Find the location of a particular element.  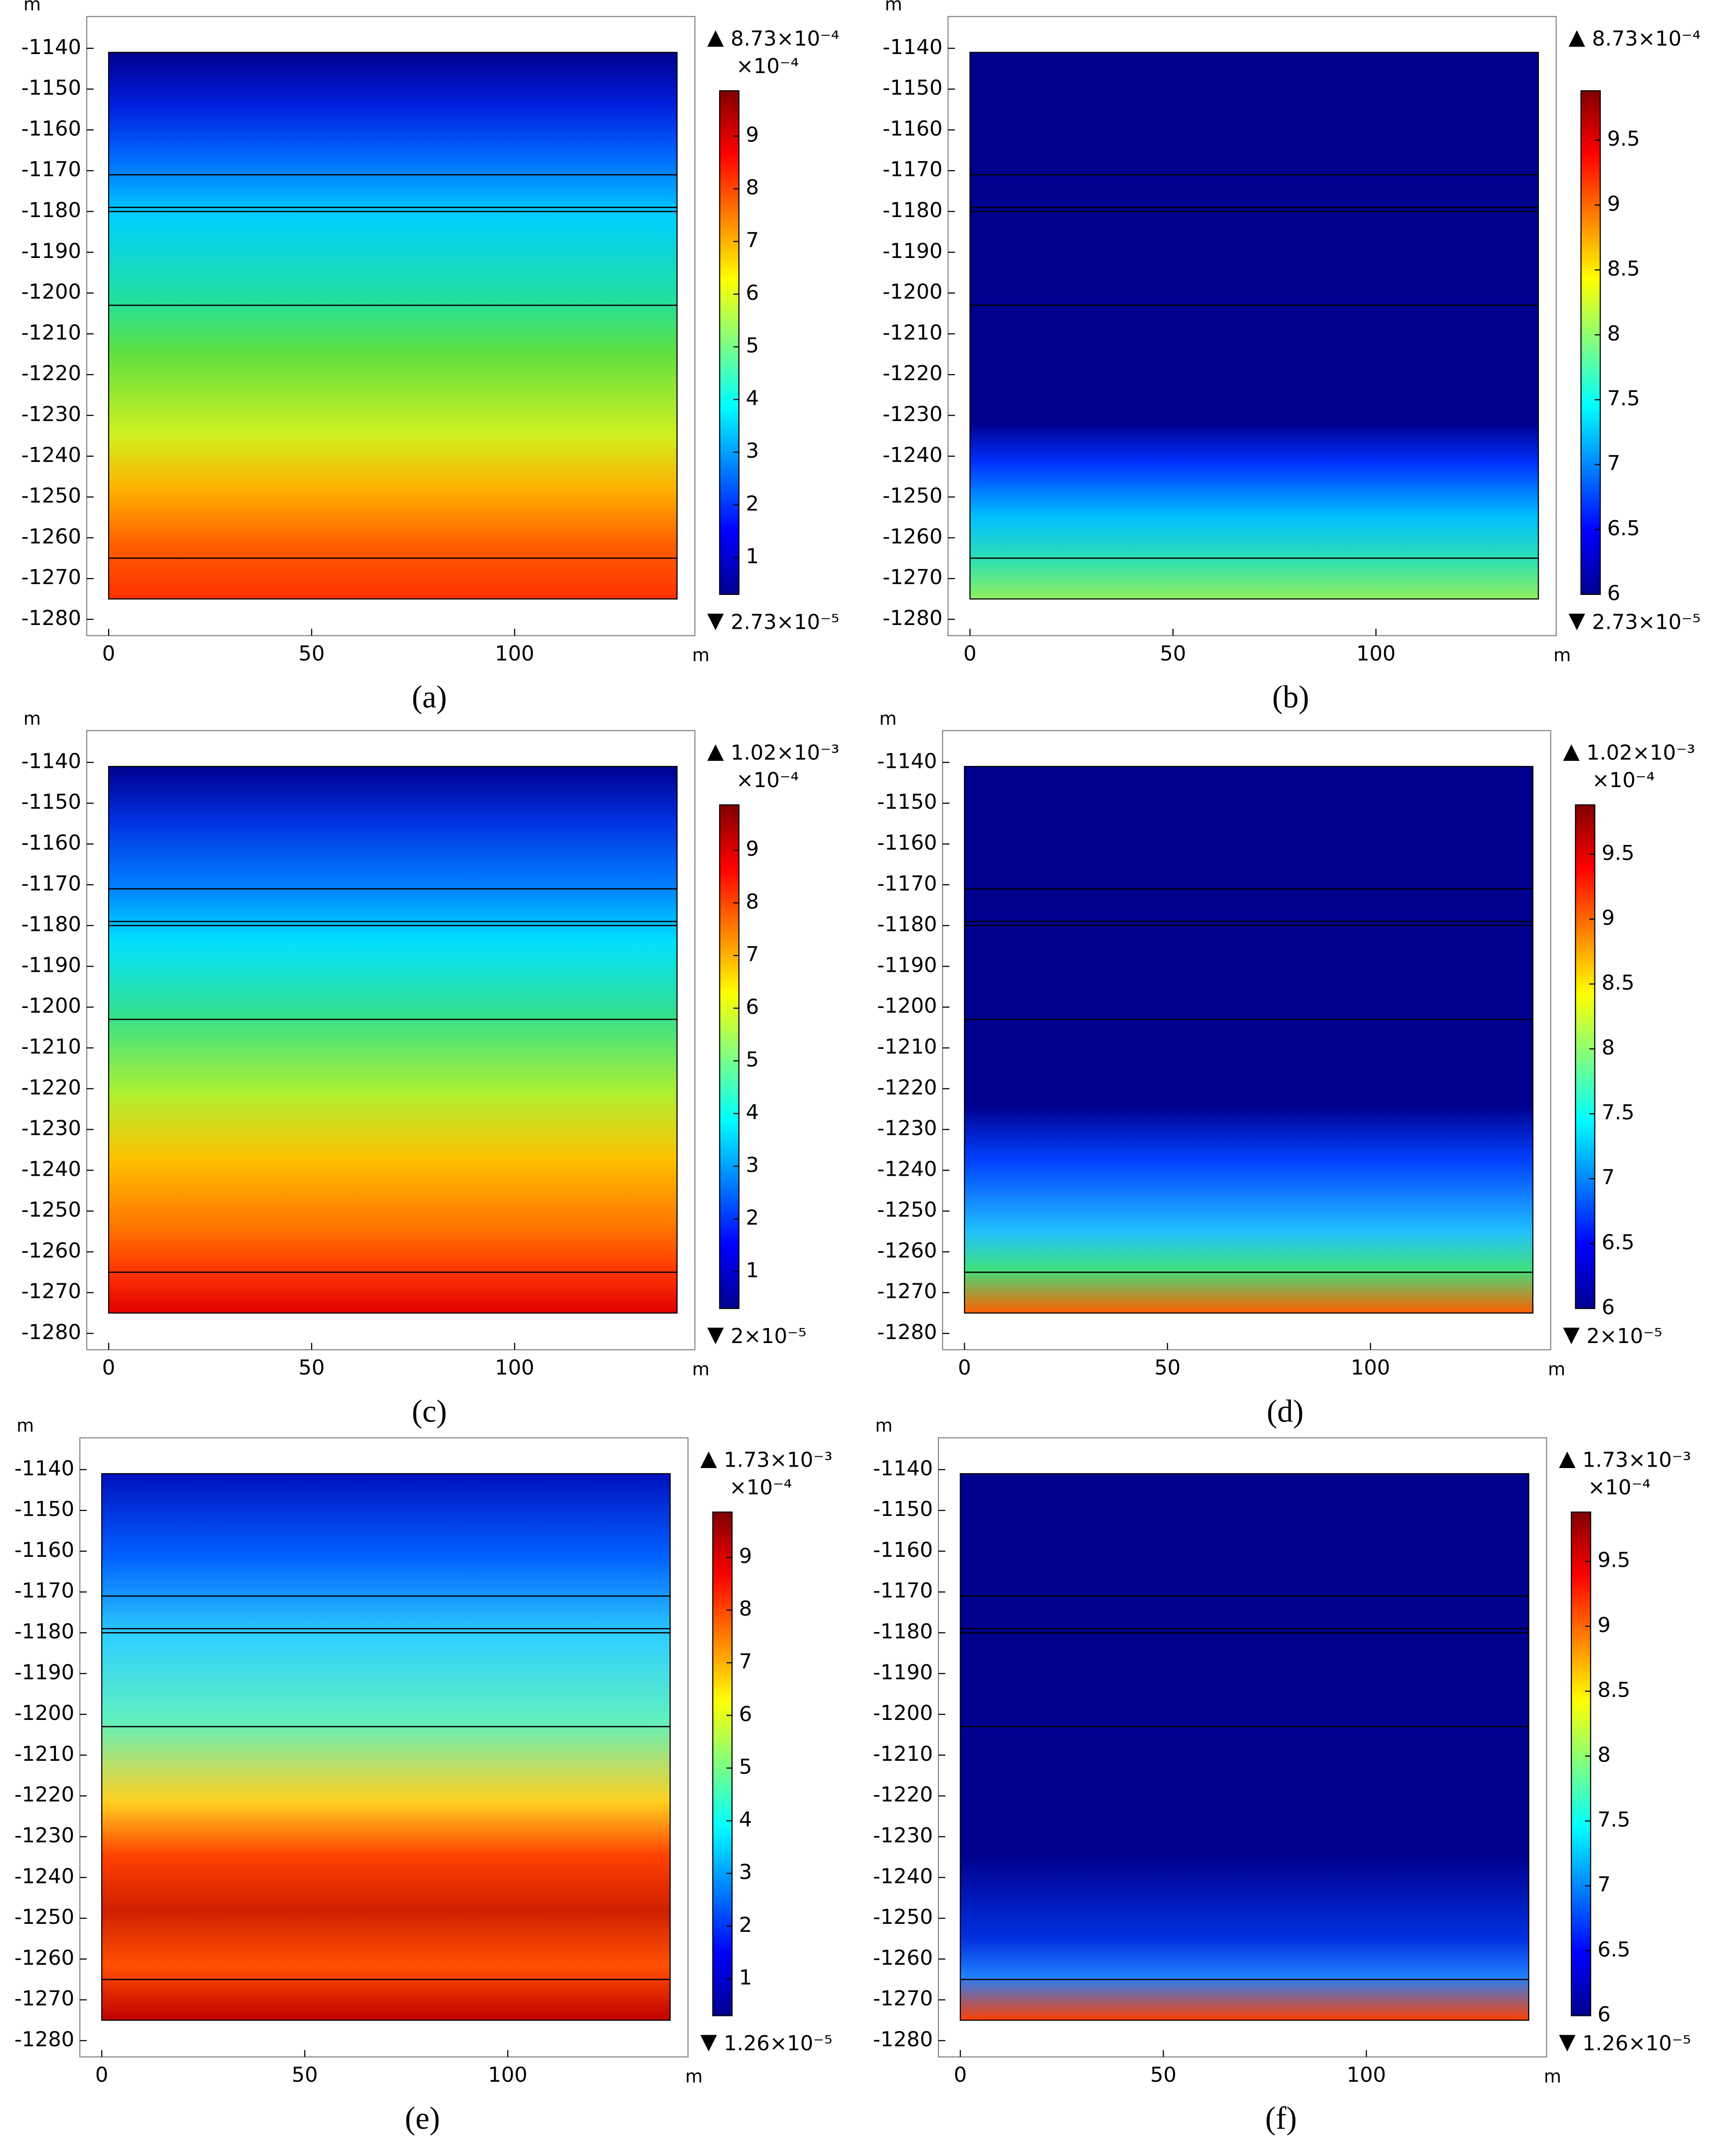

colorbar-min-label: 2×10⁻⁵ is located at coordinates (768, 1336).